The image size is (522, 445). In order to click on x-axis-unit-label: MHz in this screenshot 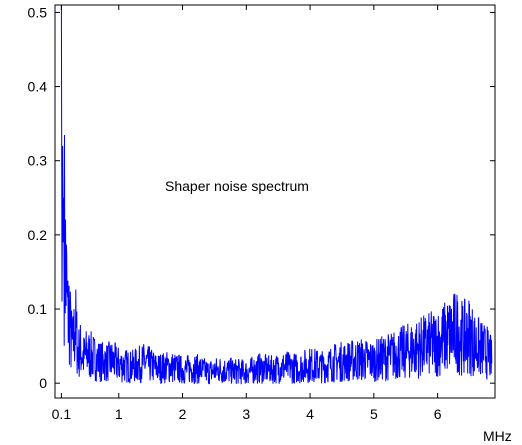, I will do `click(497, 436)`.